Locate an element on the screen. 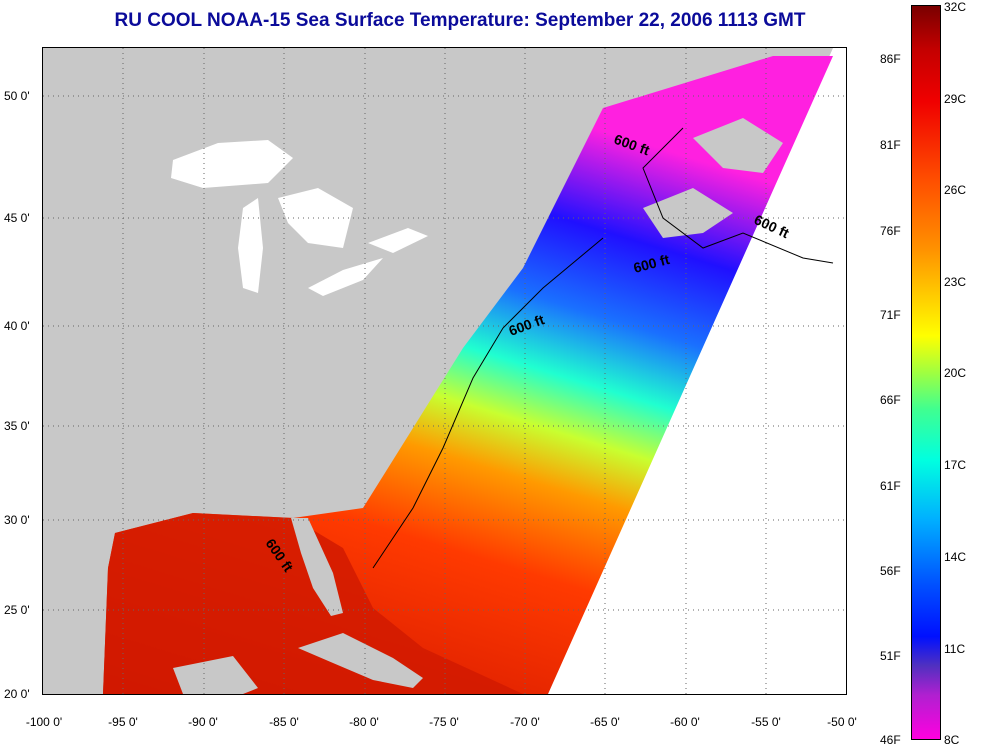  lon-label: -65 0' is located at coordinates (605, 722).